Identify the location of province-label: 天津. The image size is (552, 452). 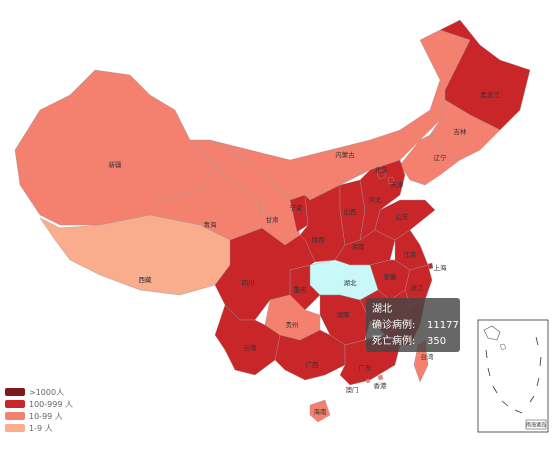
(398, 185).